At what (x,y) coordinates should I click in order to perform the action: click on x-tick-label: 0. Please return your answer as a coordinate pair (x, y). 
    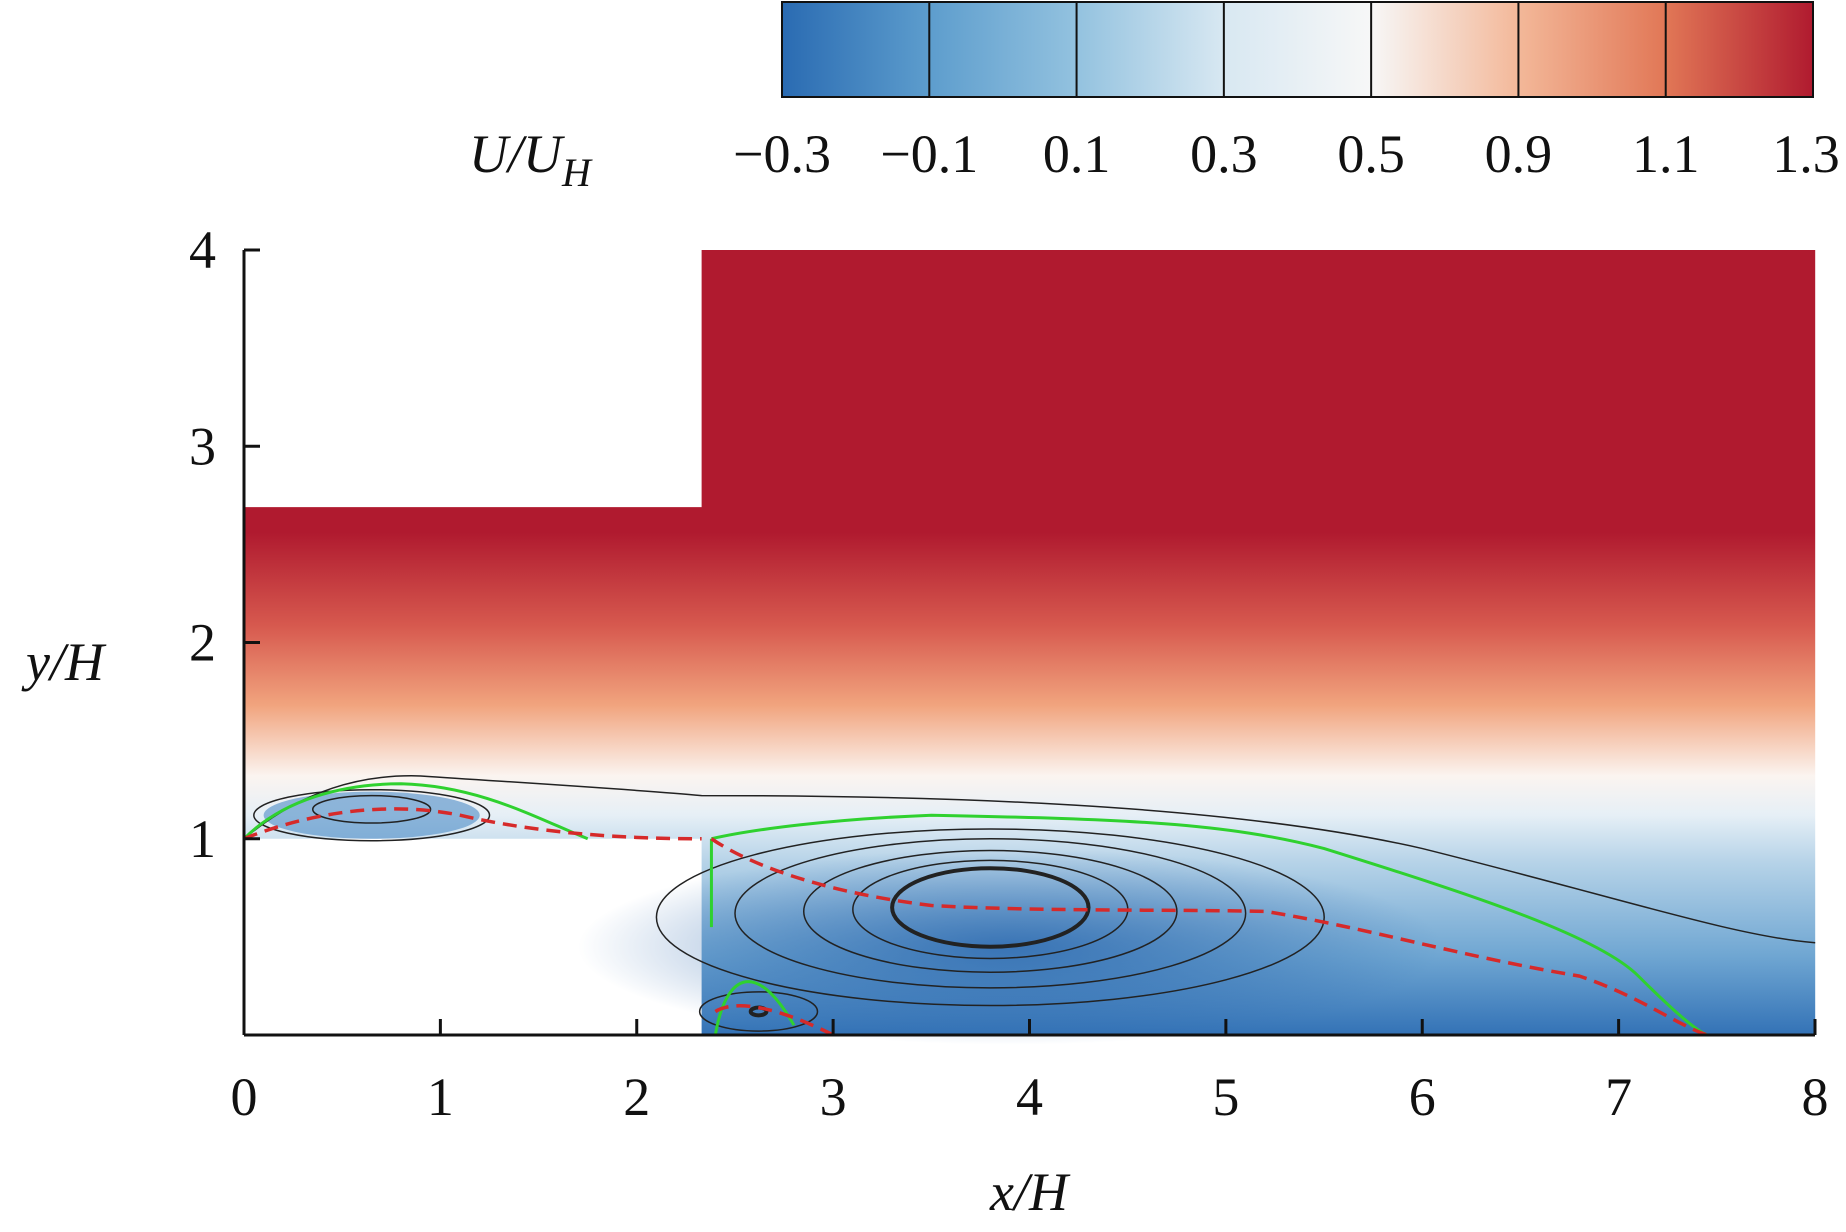
    Looking at the image, I should click on (244, 1097).